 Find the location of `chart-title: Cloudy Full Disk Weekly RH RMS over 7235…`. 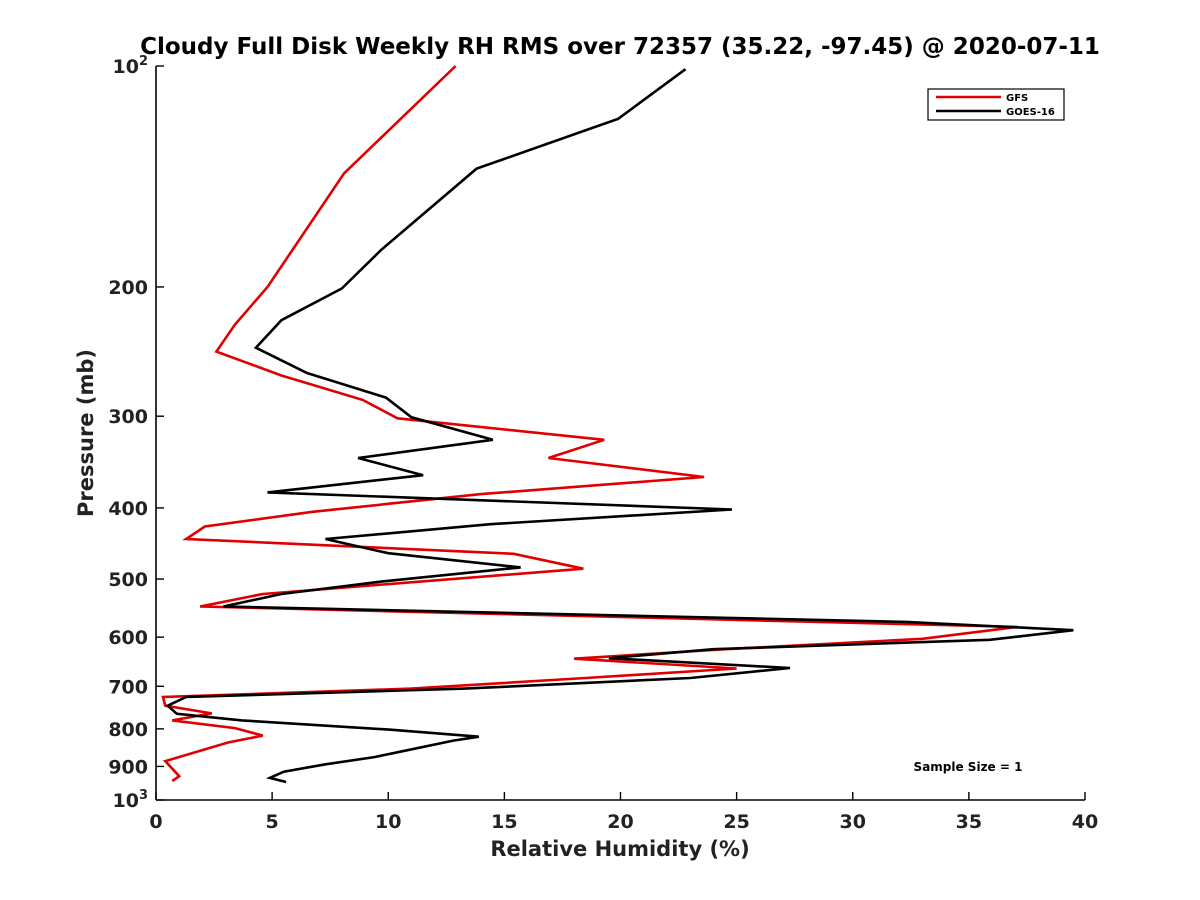

chart-title: Cloudy Full Disk Weekly RH RMS over 7235… is located at coordinates (620, 47).